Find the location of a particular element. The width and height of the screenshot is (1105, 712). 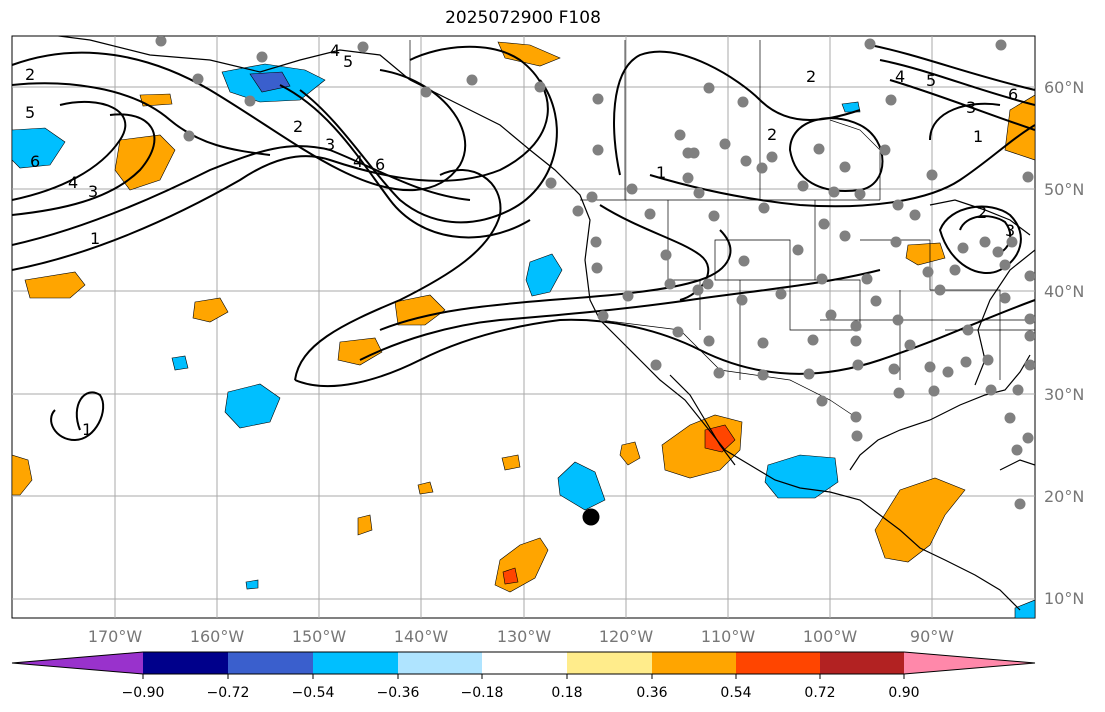

colorbar-tick-label: 0.18 is located at coordinates (566, 693).